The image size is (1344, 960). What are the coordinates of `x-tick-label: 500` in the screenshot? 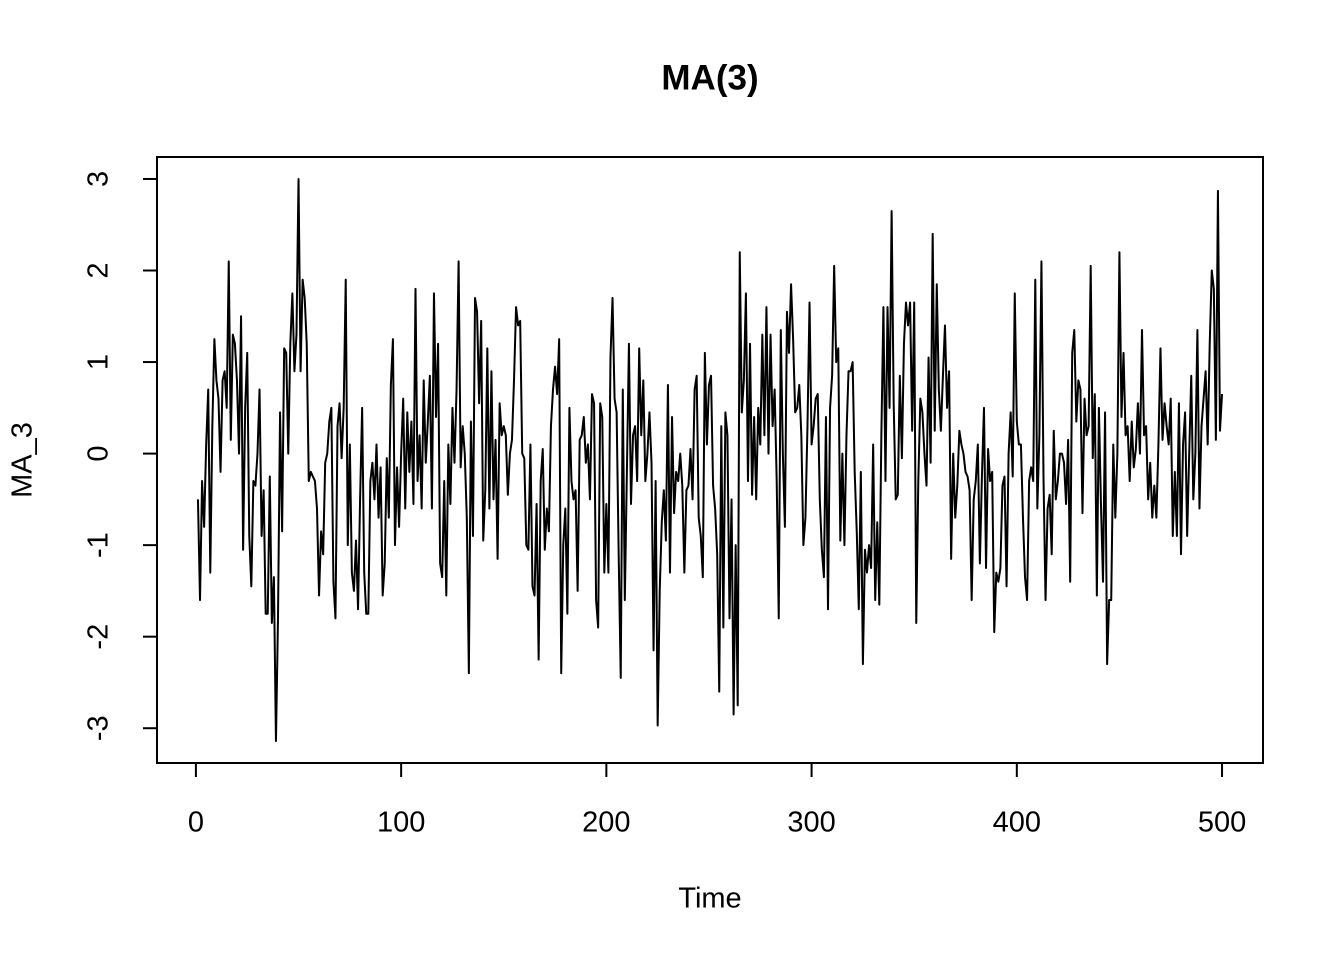 It's located at (1222, 823).